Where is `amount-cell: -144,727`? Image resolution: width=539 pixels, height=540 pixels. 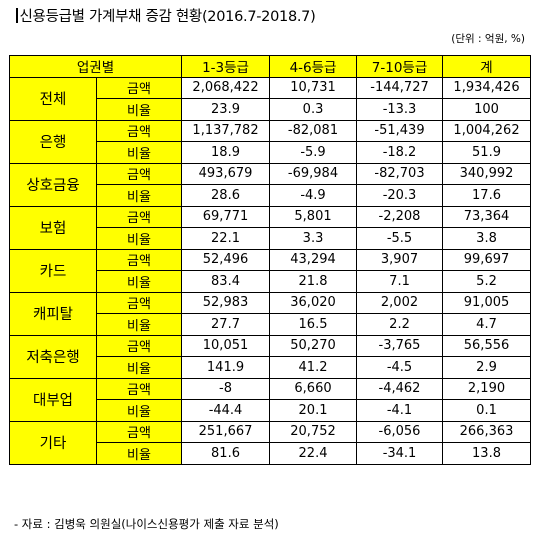 amount-cell: -144,727 is located at coordinates (400, 87).